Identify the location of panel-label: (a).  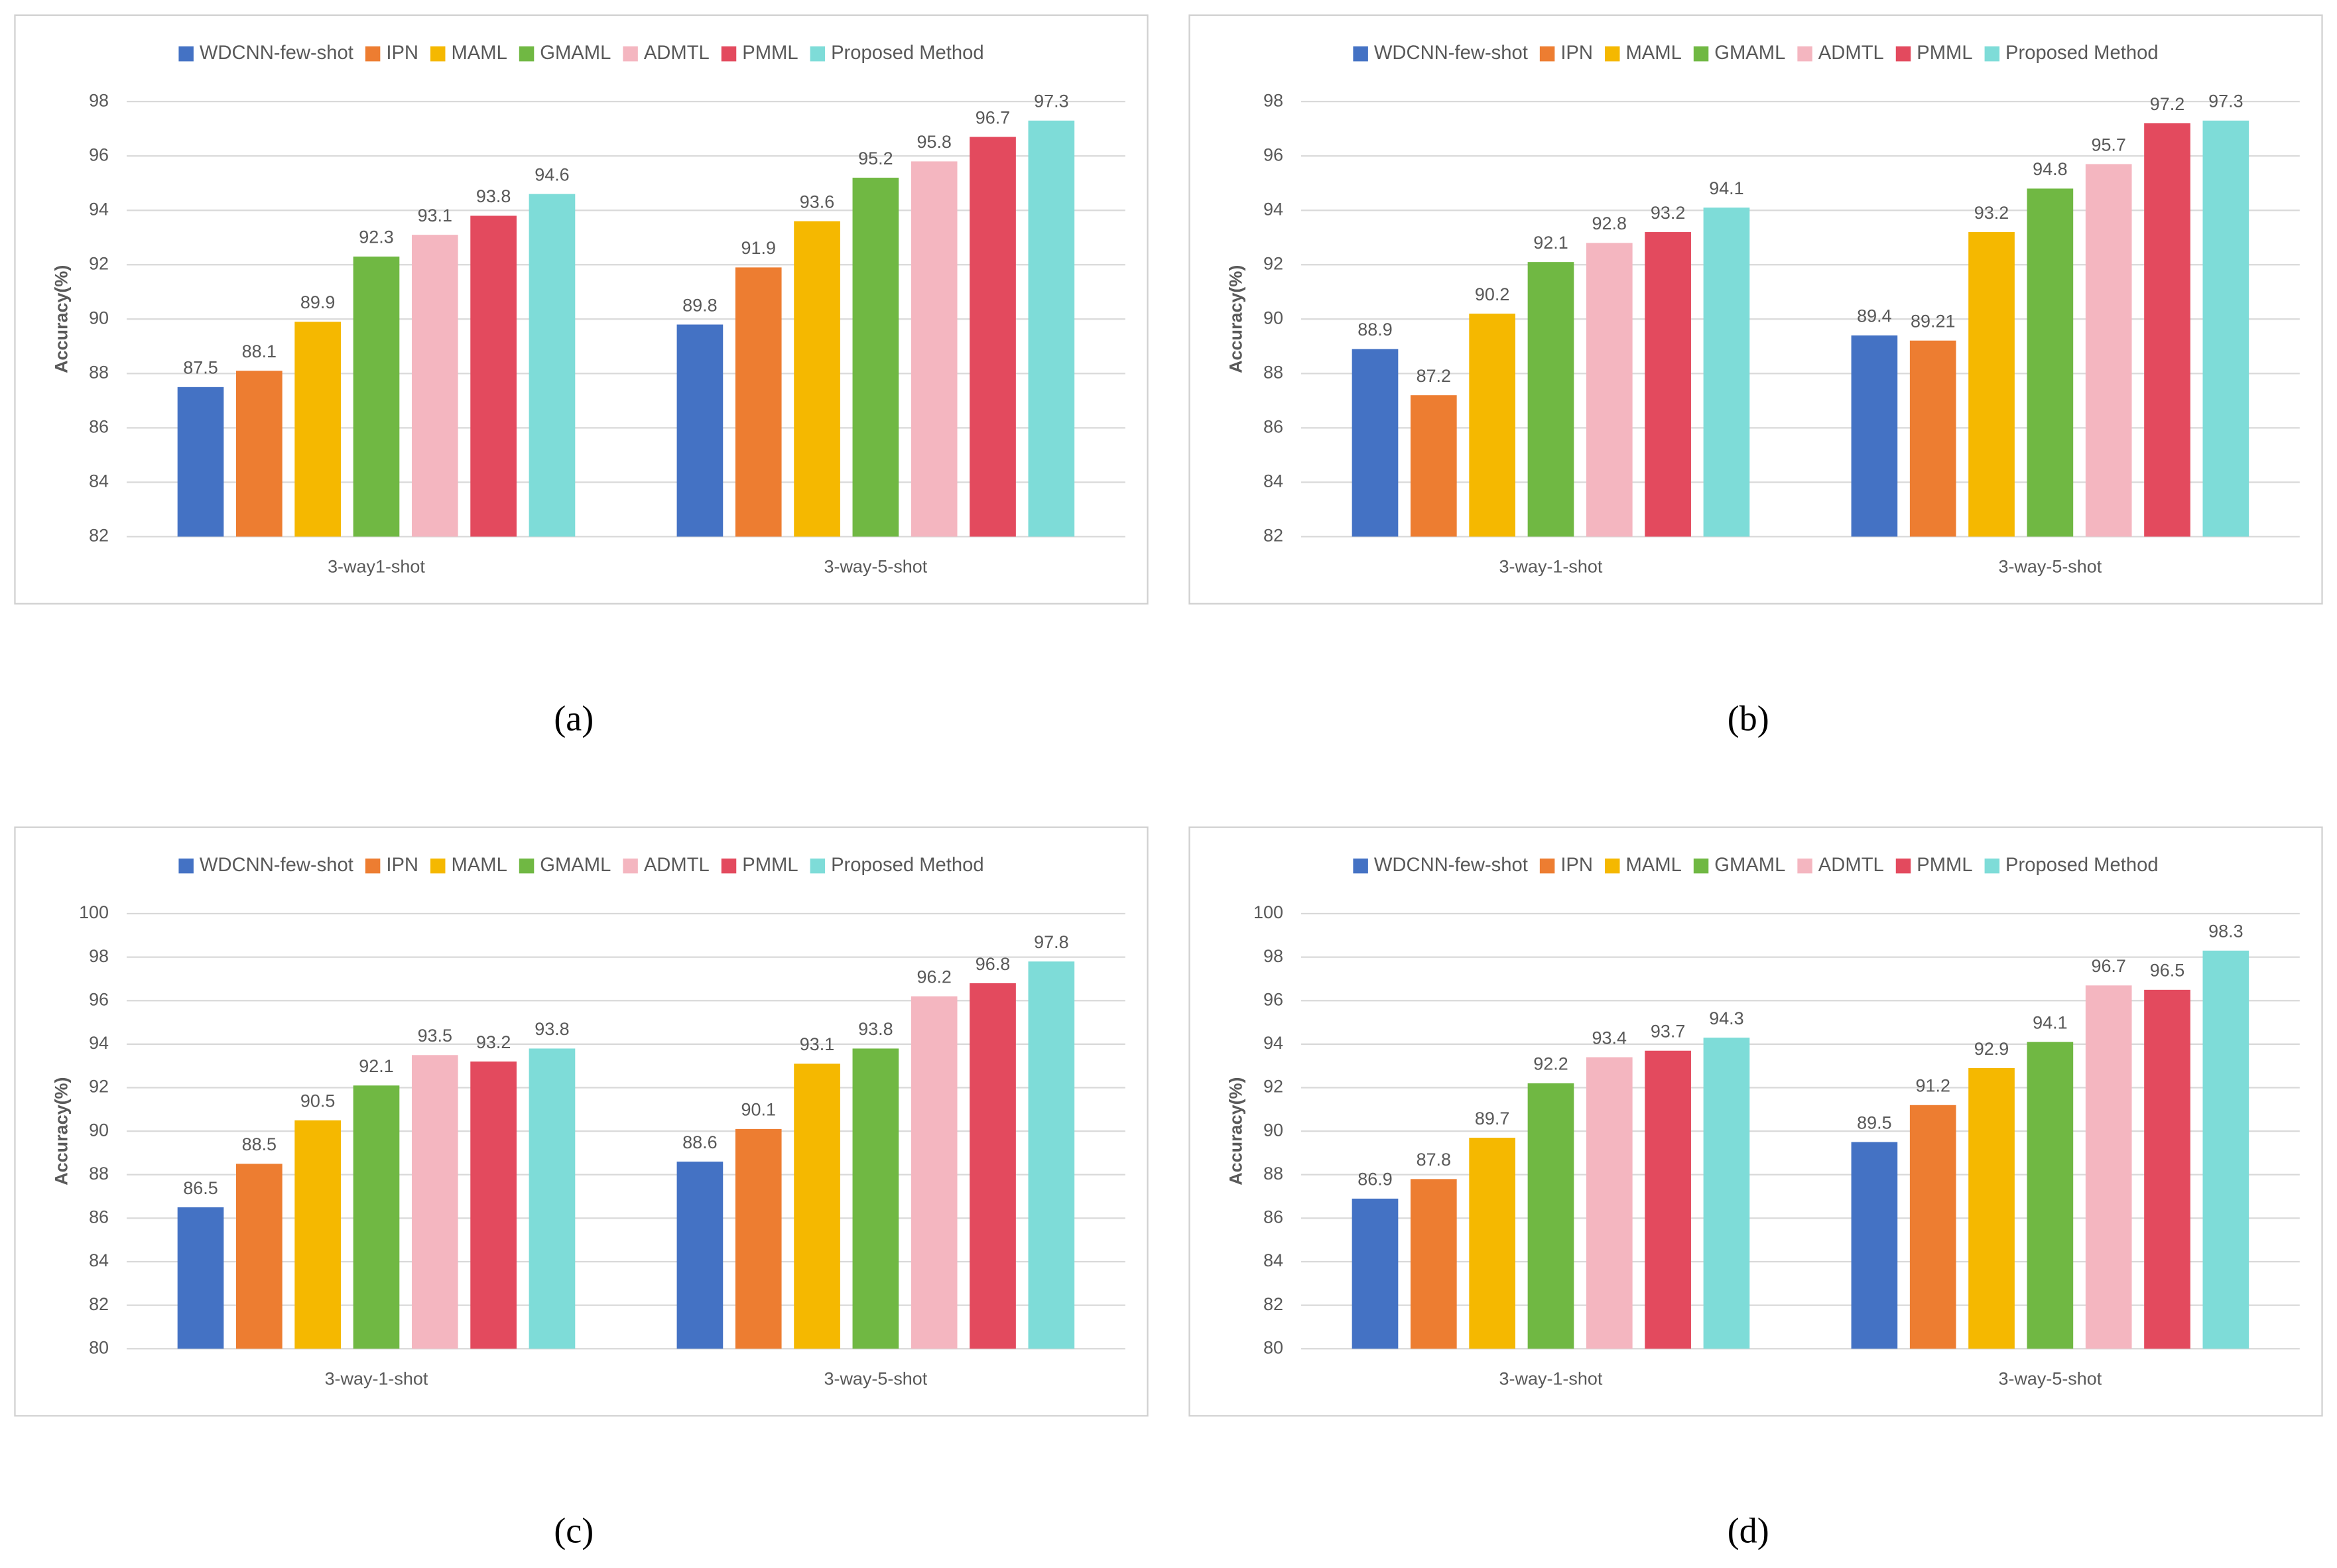
(574, 719).